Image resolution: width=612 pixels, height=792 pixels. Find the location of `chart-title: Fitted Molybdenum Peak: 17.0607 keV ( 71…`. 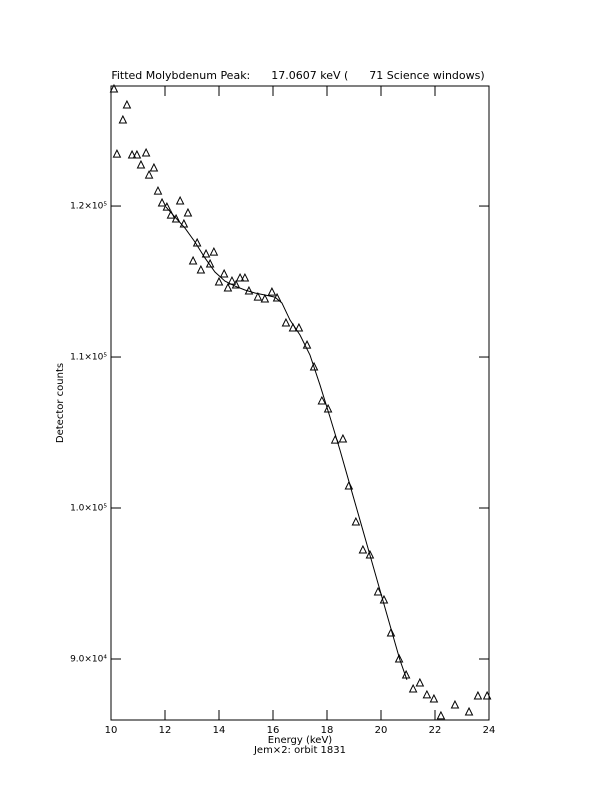

chart-title: Fitted Molybdenum Peak: 17.0607 keV ( 71… is located at coordinates (297, 75).